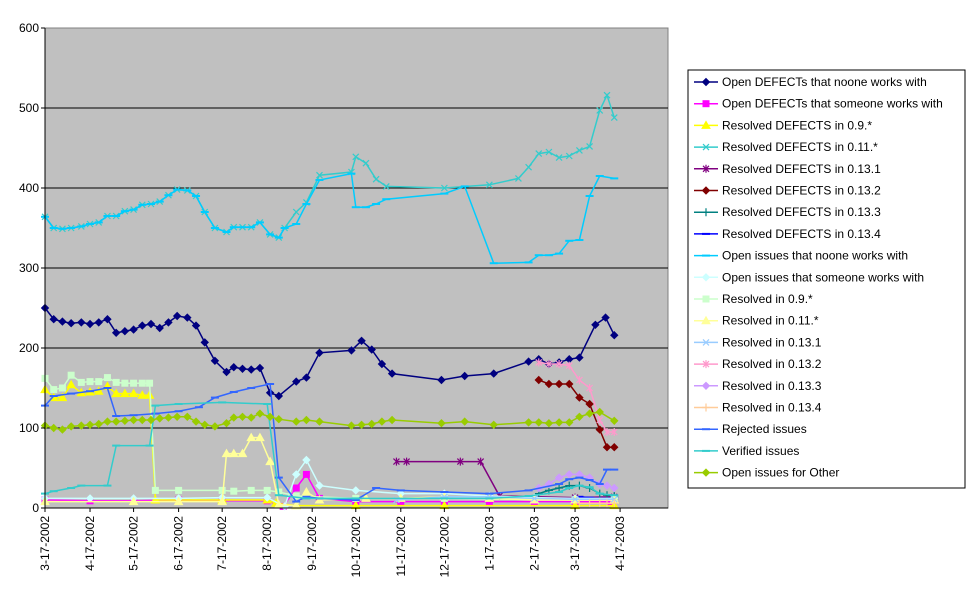 The image size is (977, 605). Describe the element at coordinates (29, 268) in the screenshot. I see `y-tick-label: 300` at that location.